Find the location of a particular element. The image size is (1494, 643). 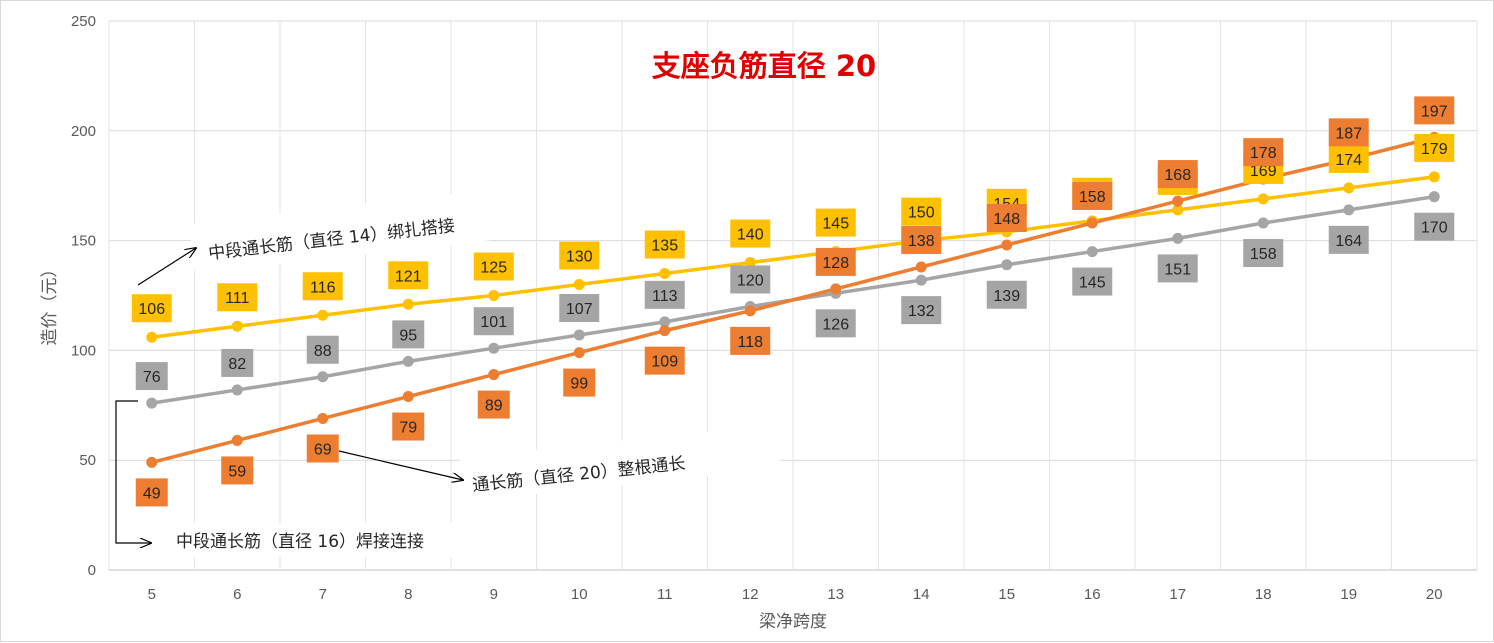

annotation-gray: 中段通长筋（直径 16）焊接连接 is located at coordinates (310, 478).